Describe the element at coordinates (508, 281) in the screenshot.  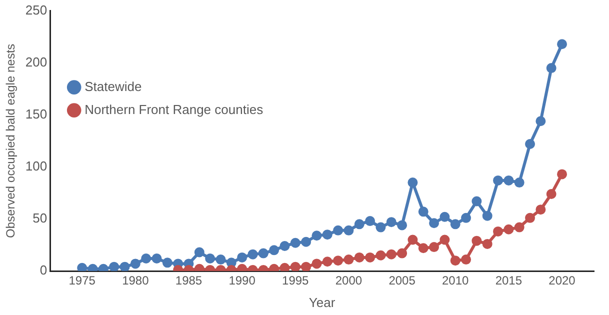
I see `x-tick-label: 2015` at that location.